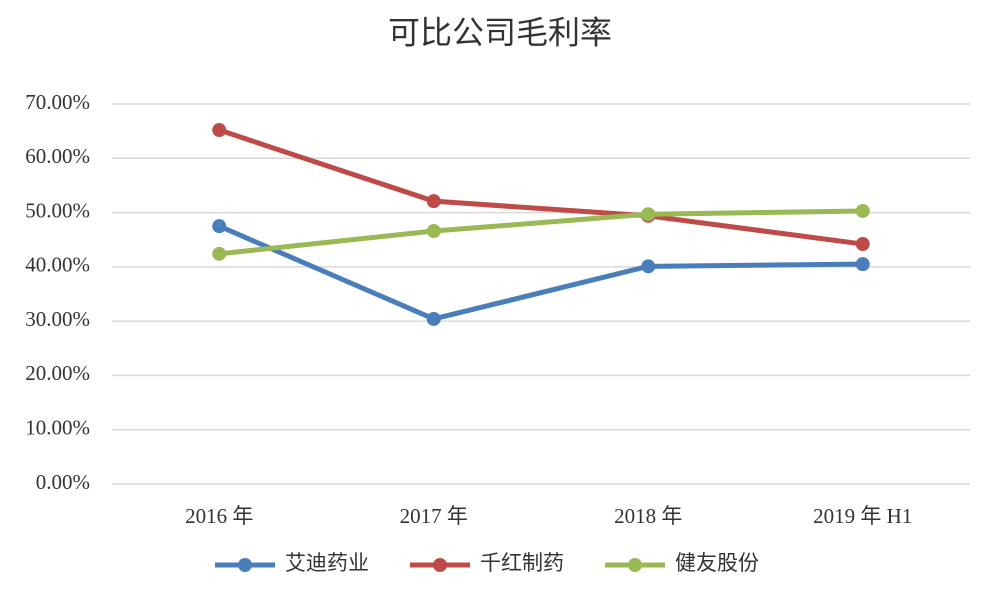 Image resolution: width=999 pixels, height=599 pixels. Describe the element at coordinates (57, 265) in the screenshot. I see `y-tick-label: 40.00%` at that location.